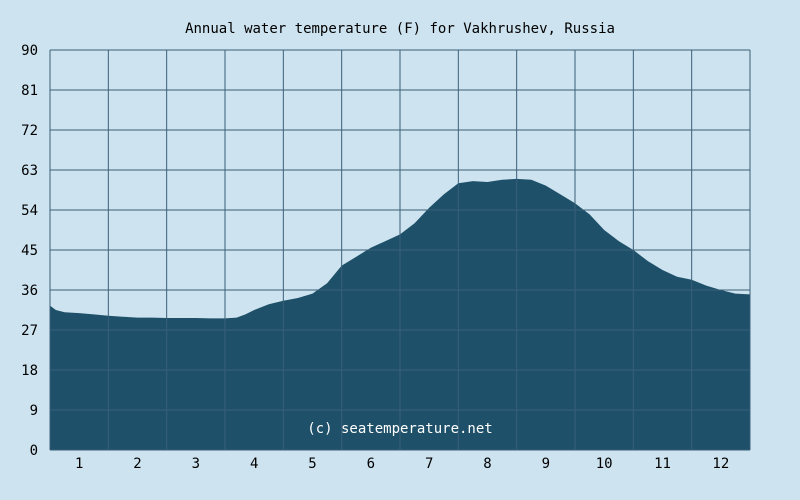  What do you see at coordinates (662, 464) in the screenshot?
I see `x-tick-label: 11` at bounding box center [662, 464].